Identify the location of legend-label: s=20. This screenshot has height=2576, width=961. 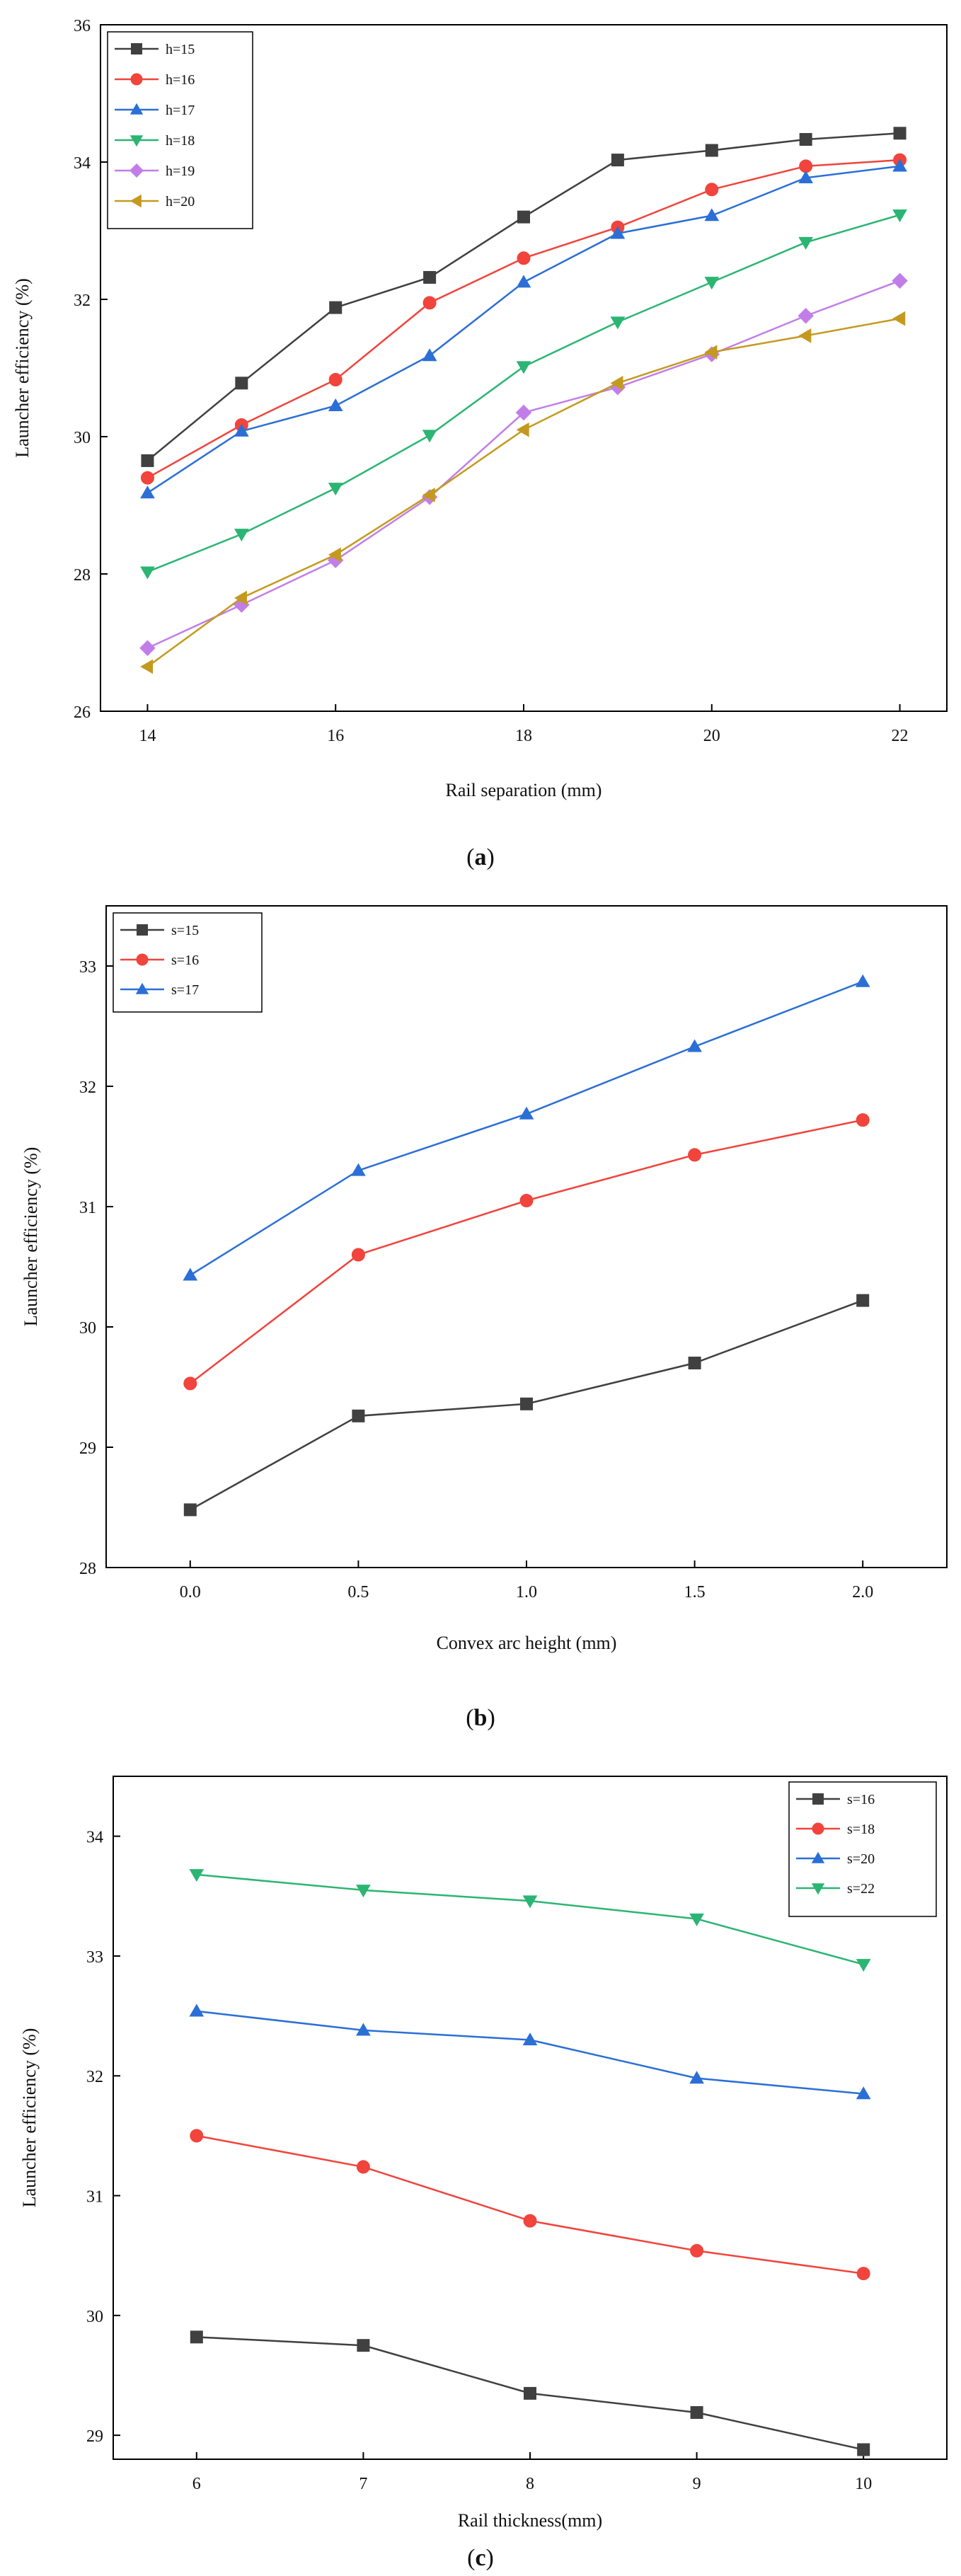
(861, 1859).